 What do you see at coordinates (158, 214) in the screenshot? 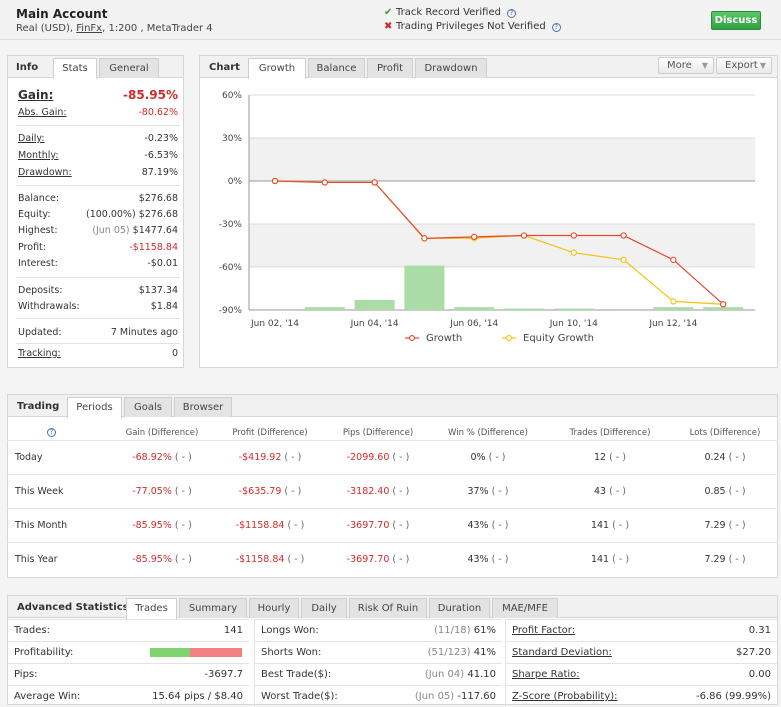
I see `equity-value: $276.68` at bounding box center [158, 214].